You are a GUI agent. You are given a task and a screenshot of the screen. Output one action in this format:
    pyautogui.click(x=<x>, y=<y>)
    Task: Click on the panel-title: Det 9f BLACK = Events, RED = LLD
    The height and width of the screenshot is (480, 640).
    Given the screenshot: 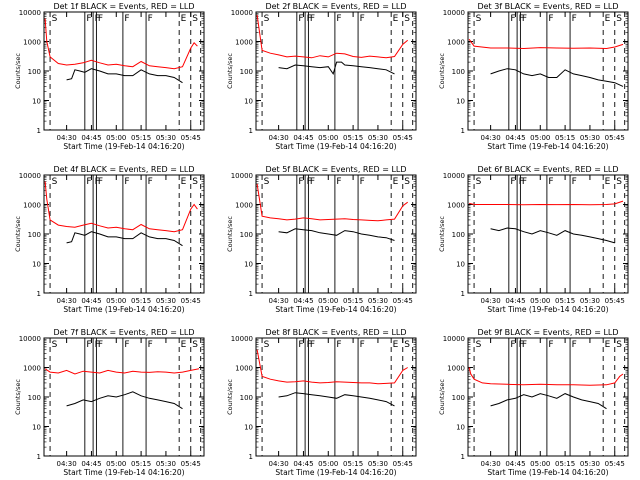 What is the action you would take?
    pyautogui.click(x=547, y=332)
    